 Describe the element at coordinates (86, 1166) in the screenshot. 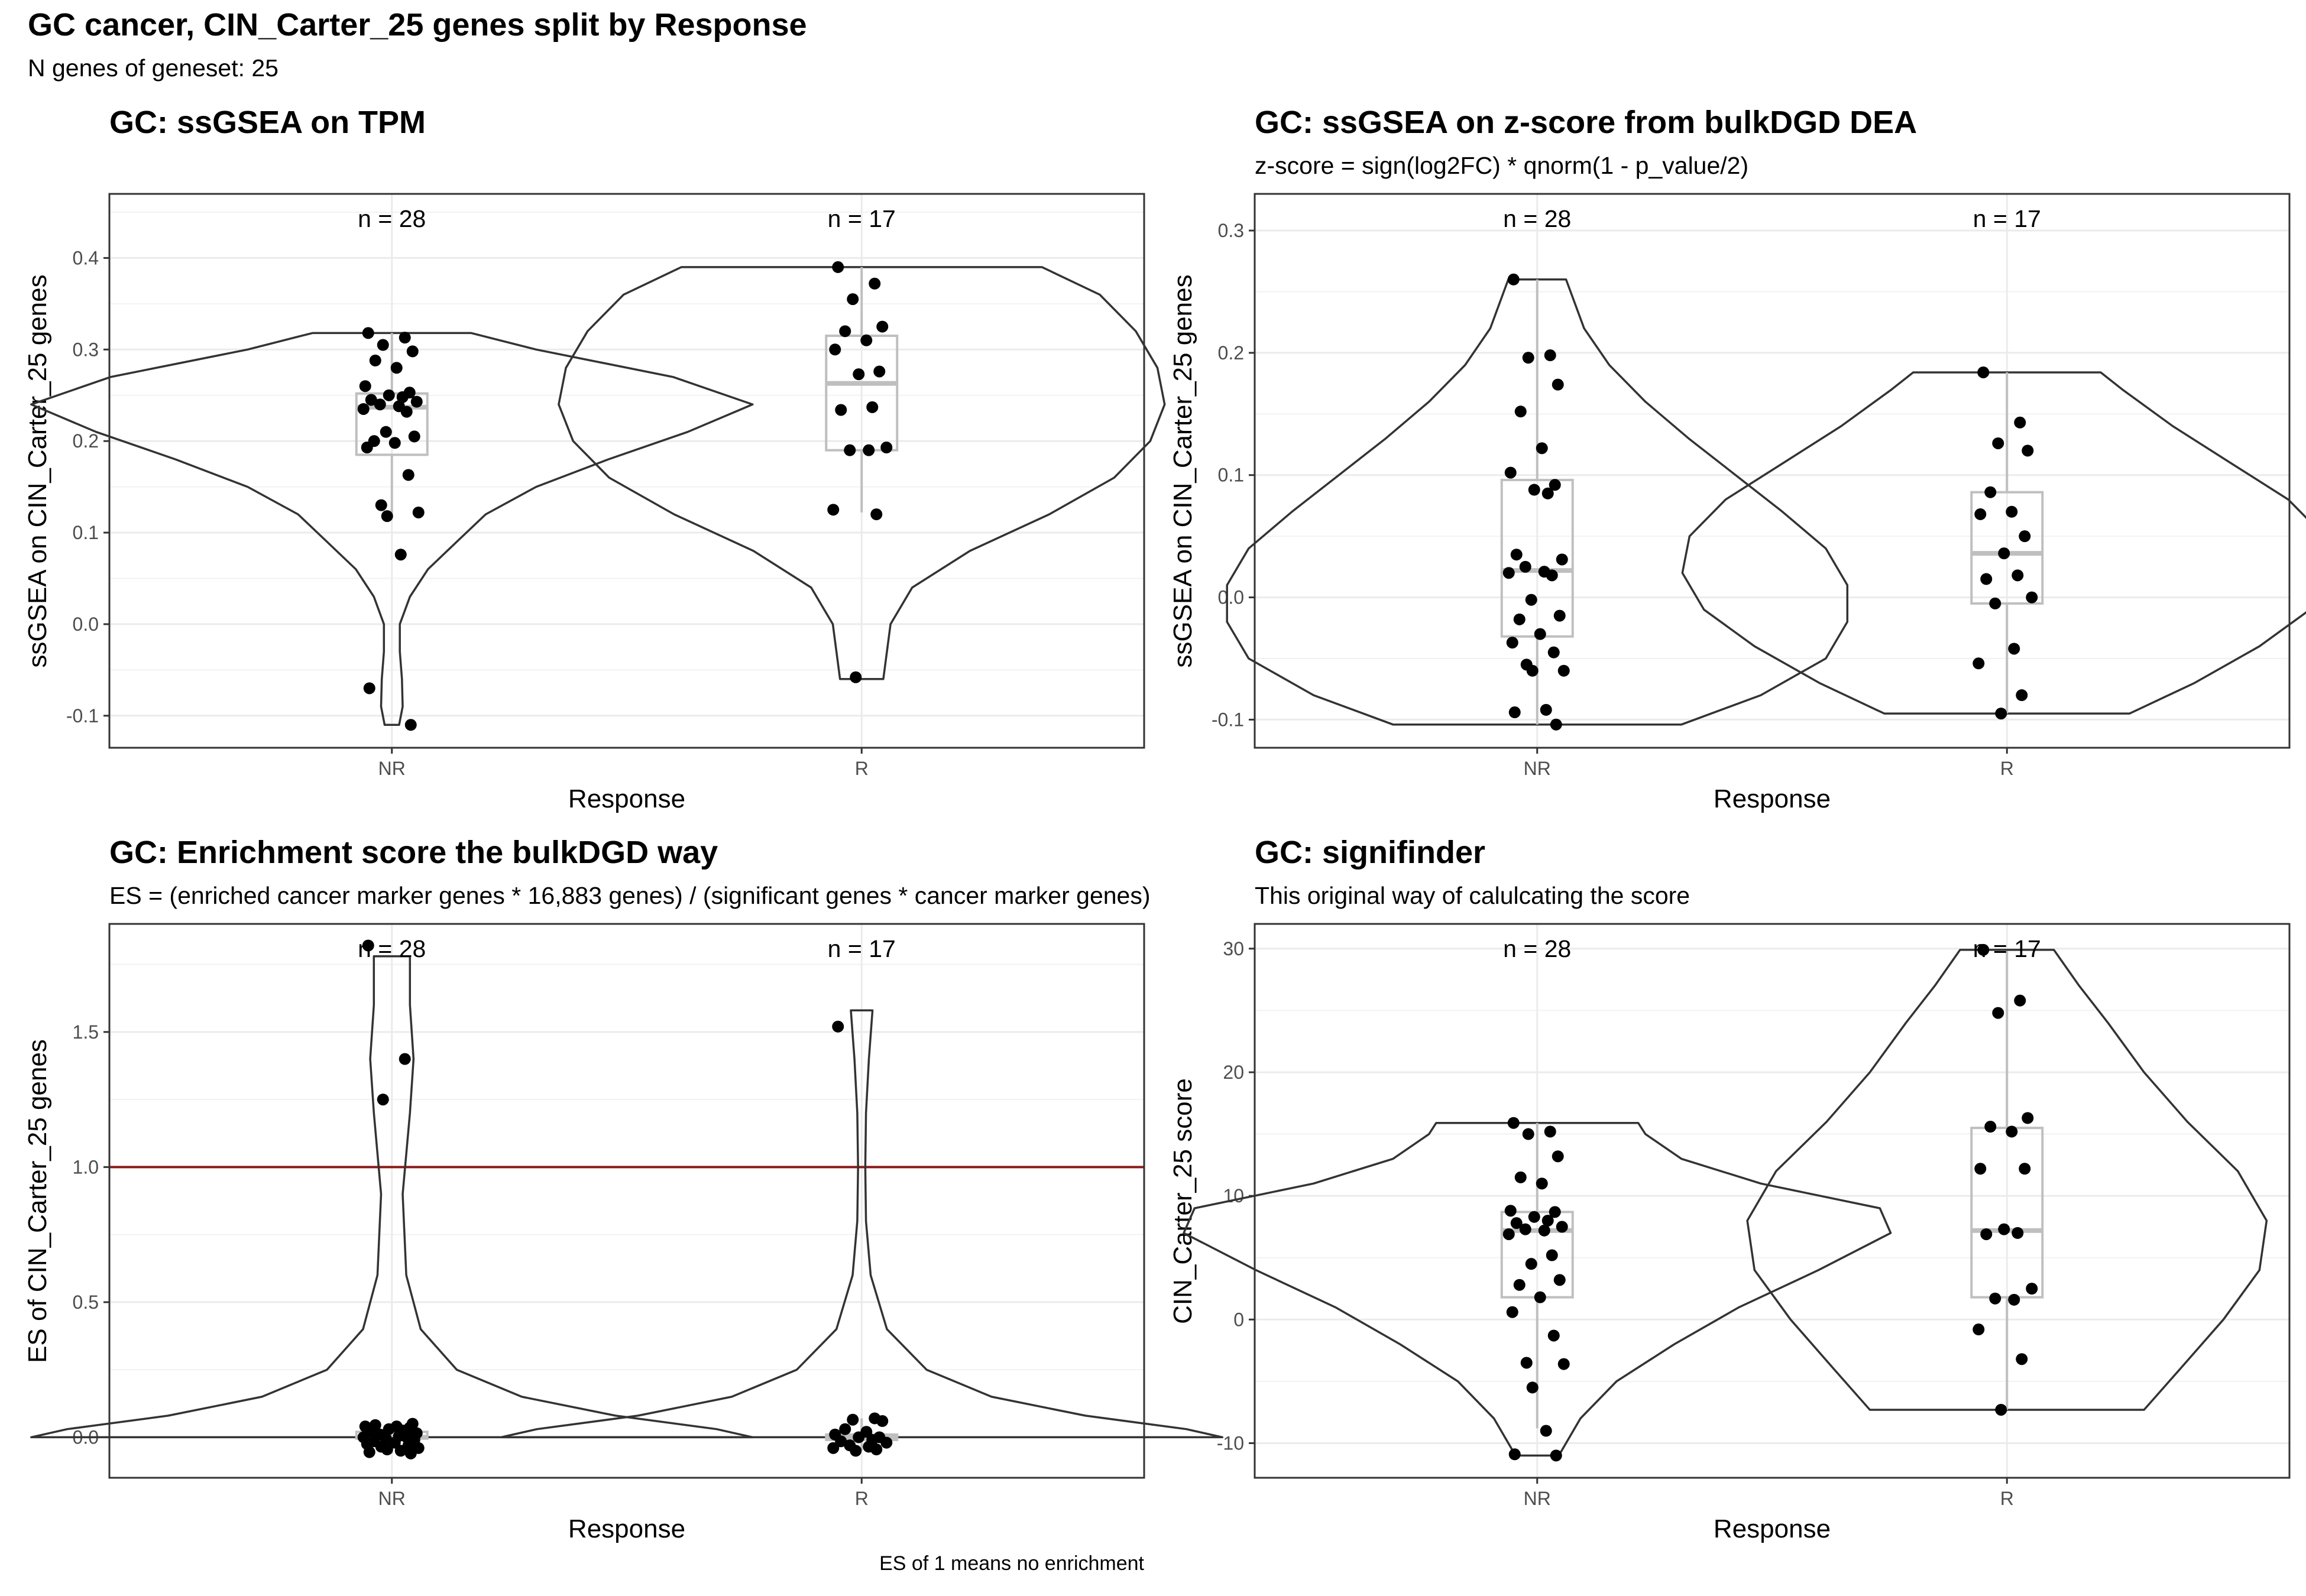

I see `y-tick-label: 1.0` at that location.